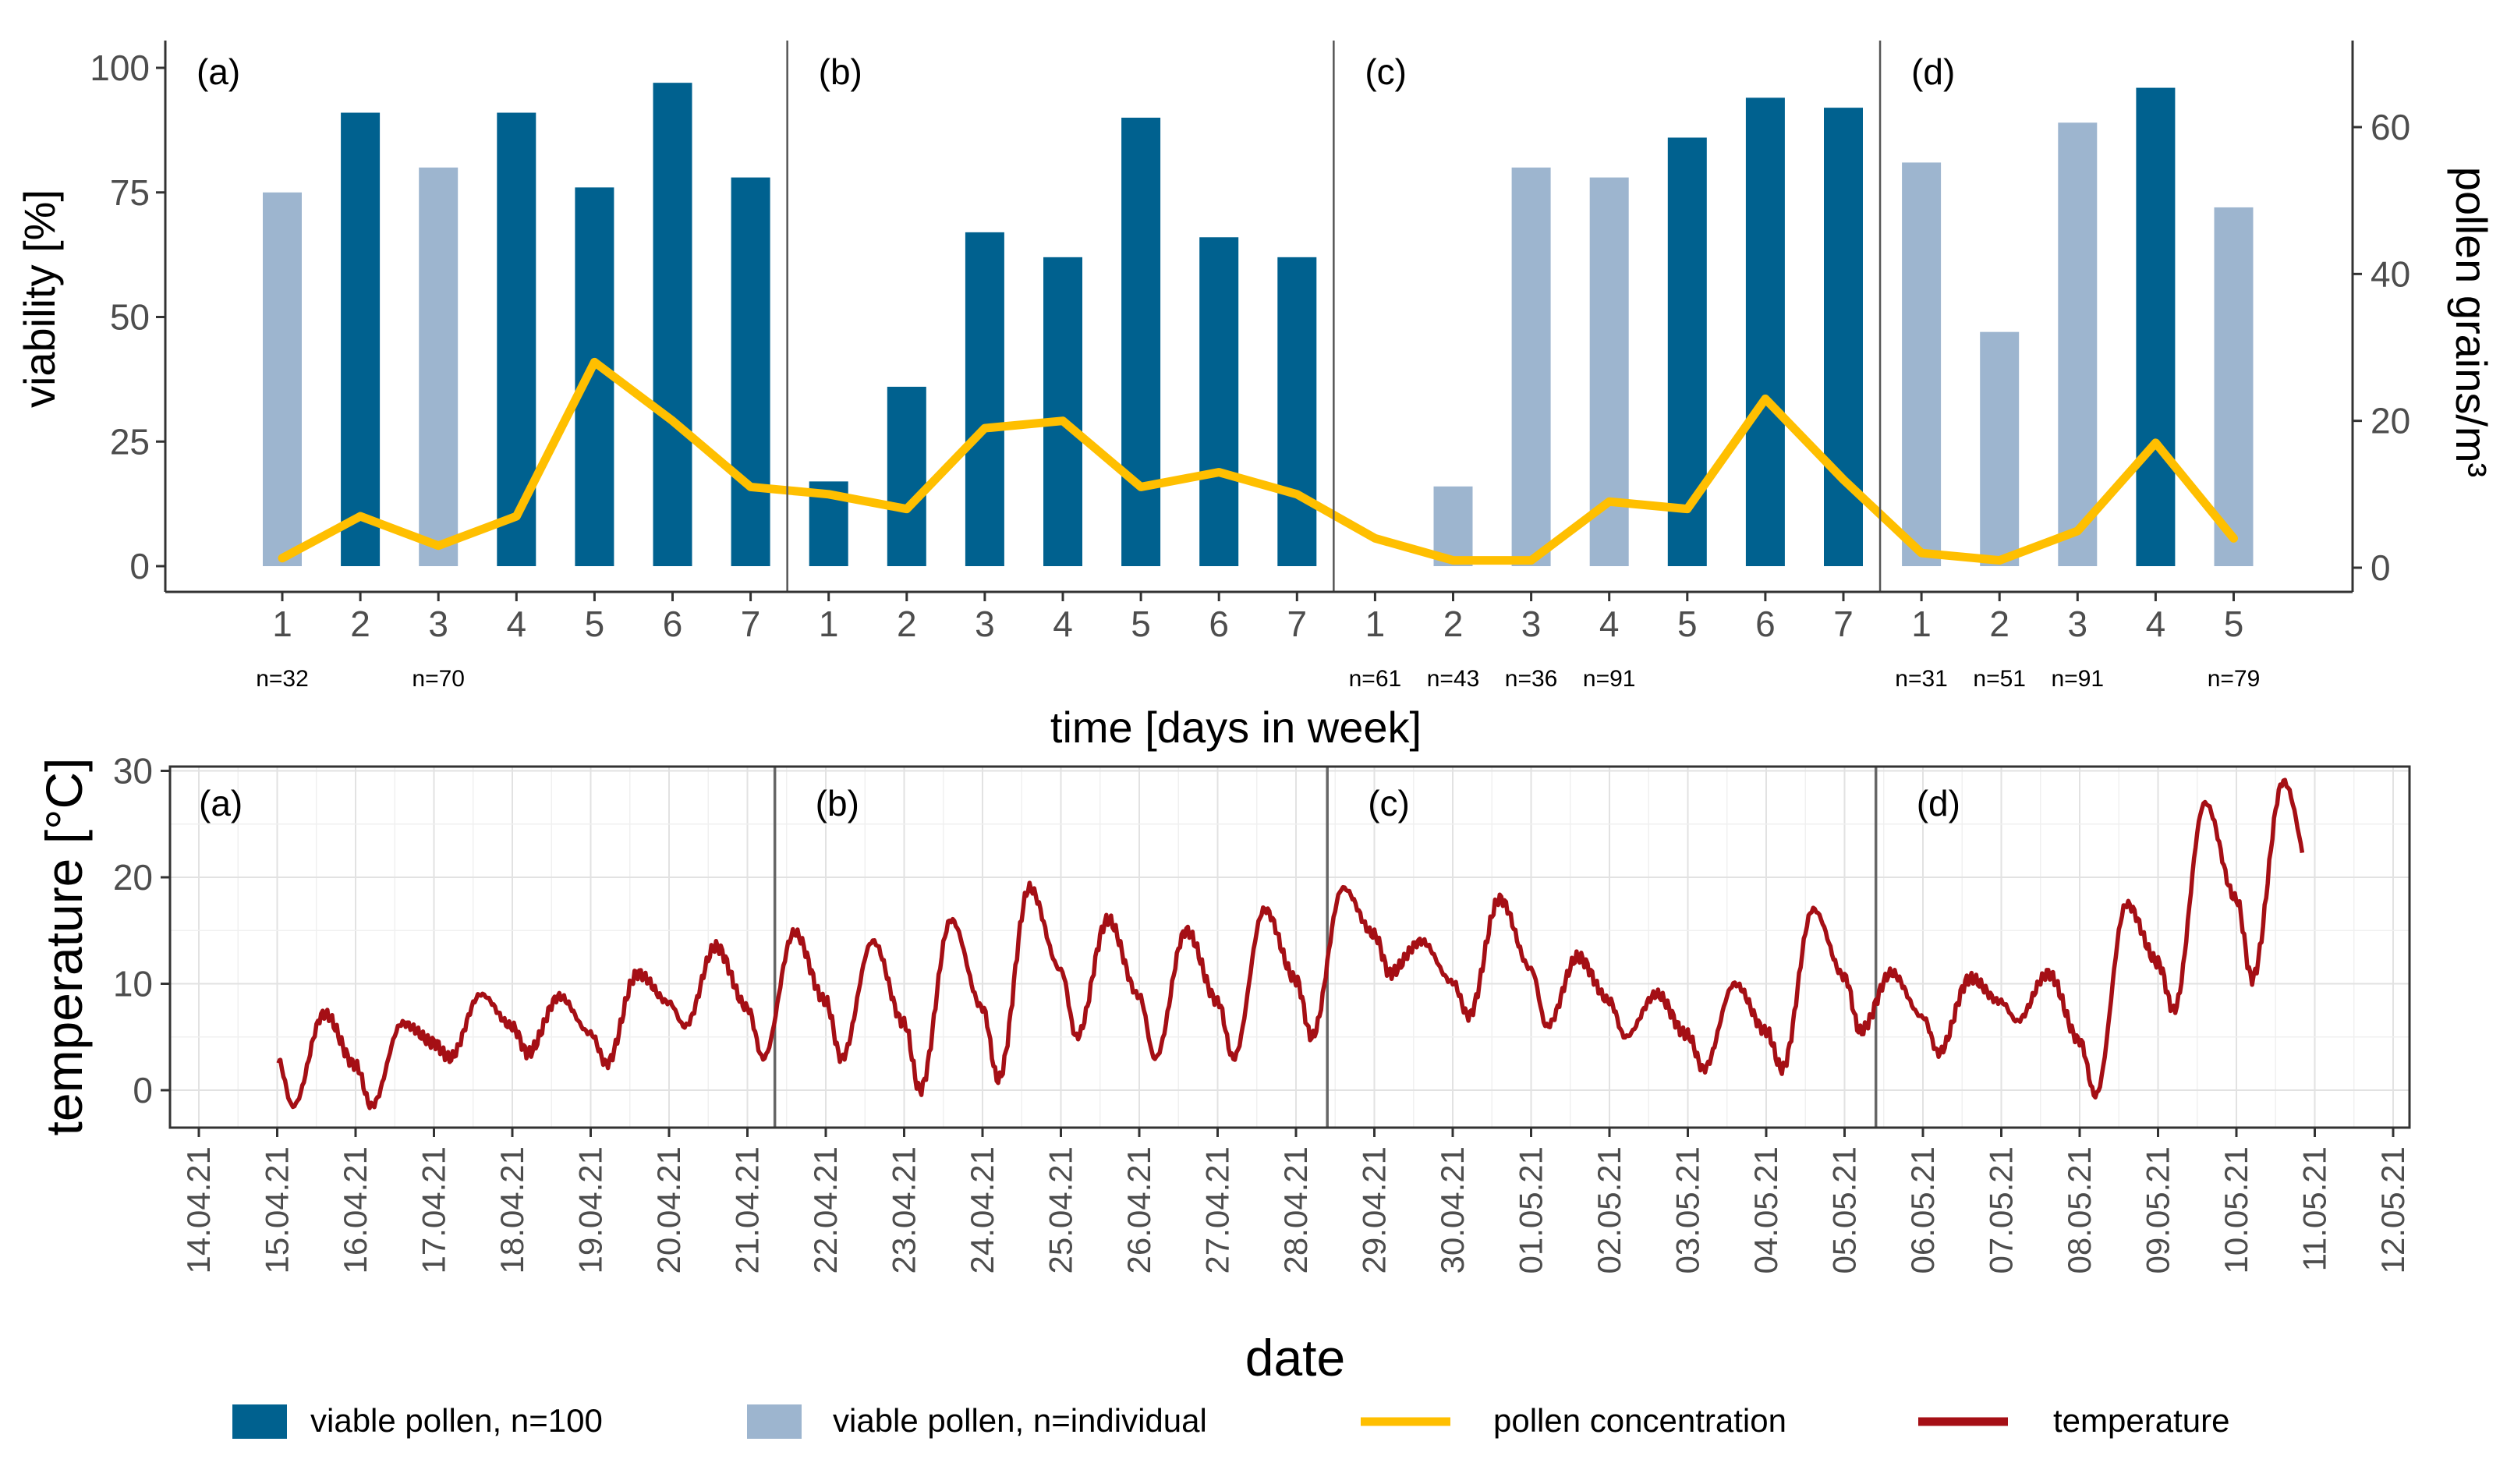 The image size is (2514, 1484). I want to click on y-axis-left-ticks: 0 25 50 75 100, so click(127, 317).